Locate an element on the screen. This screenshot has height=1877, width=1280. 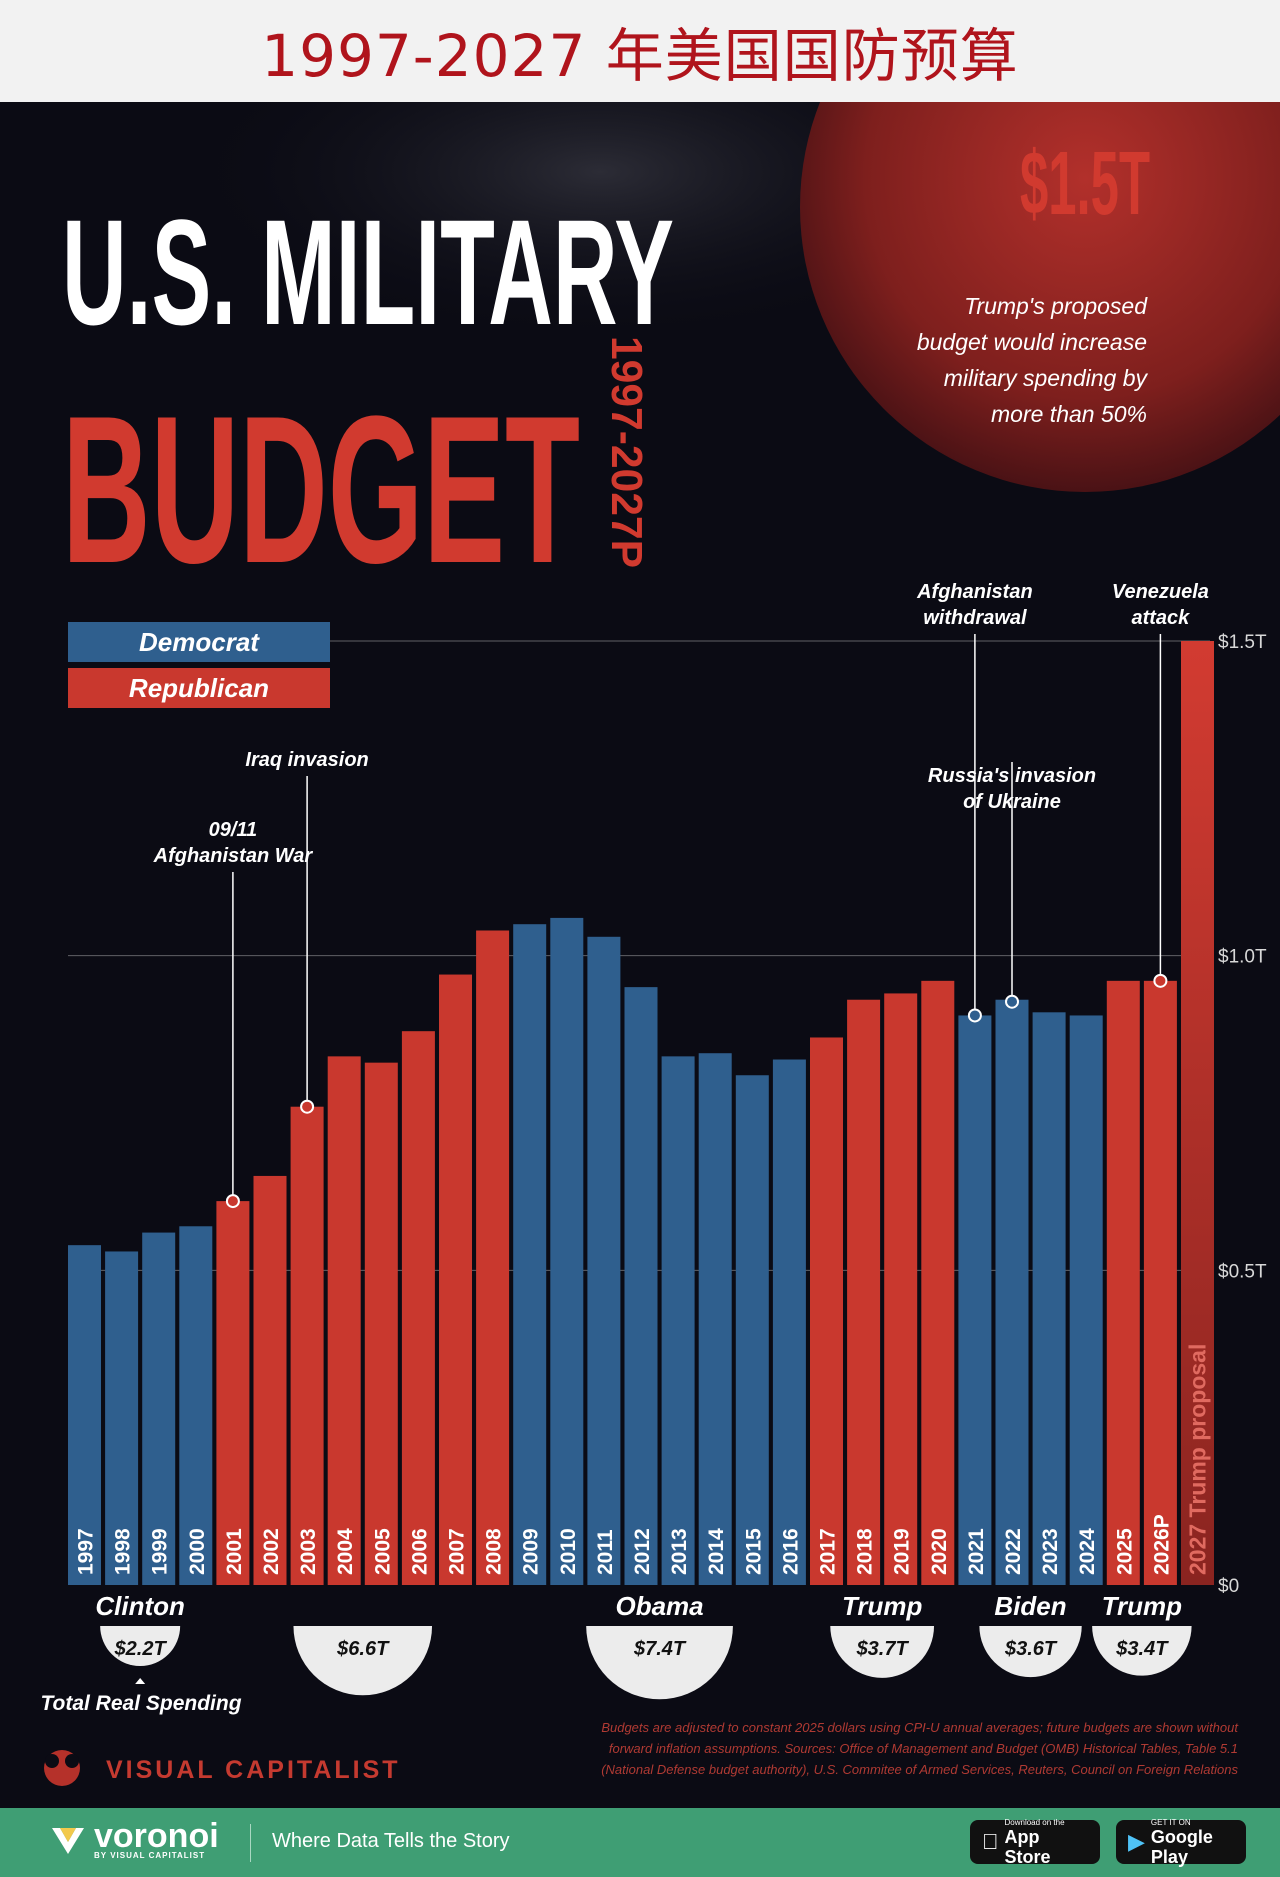
bar-2021 is located at coordinates (975, 1300).